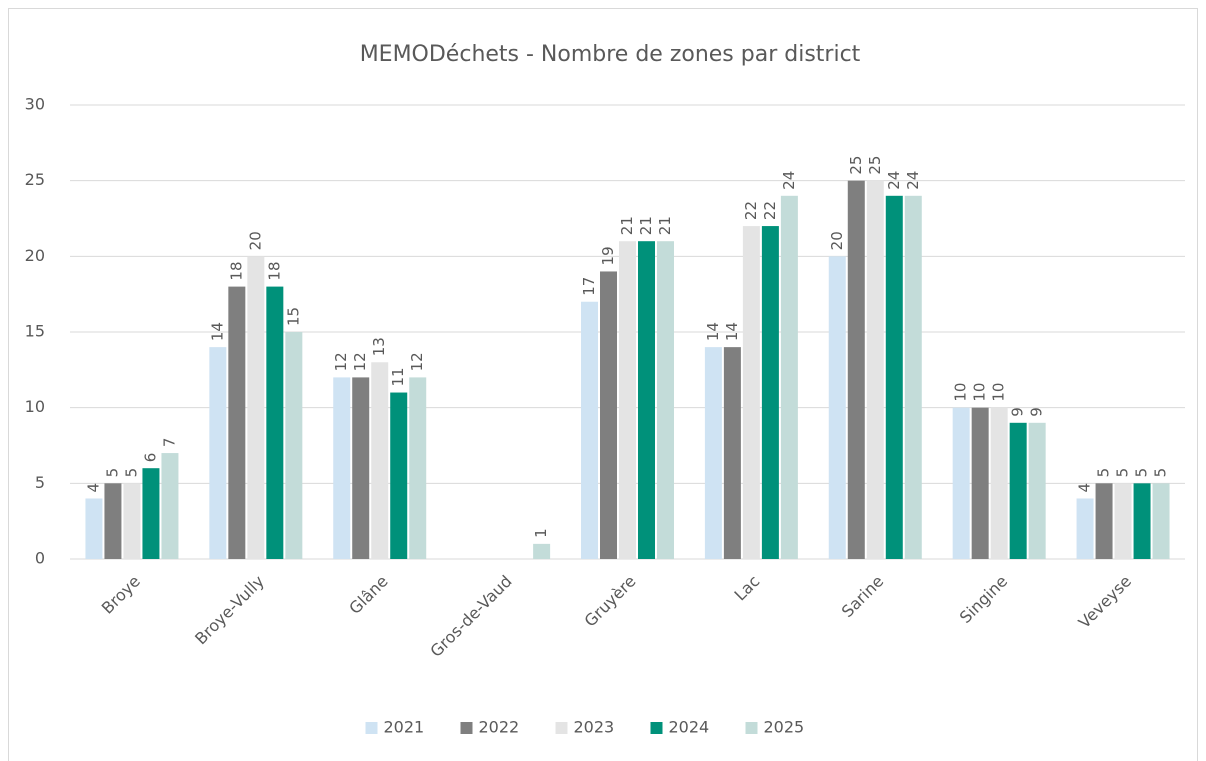 The height and width of the screenshot is (761, 1206). Describe the element at coordinates (293, 316) in the screenshot. I see `data-label: 15` at that location.